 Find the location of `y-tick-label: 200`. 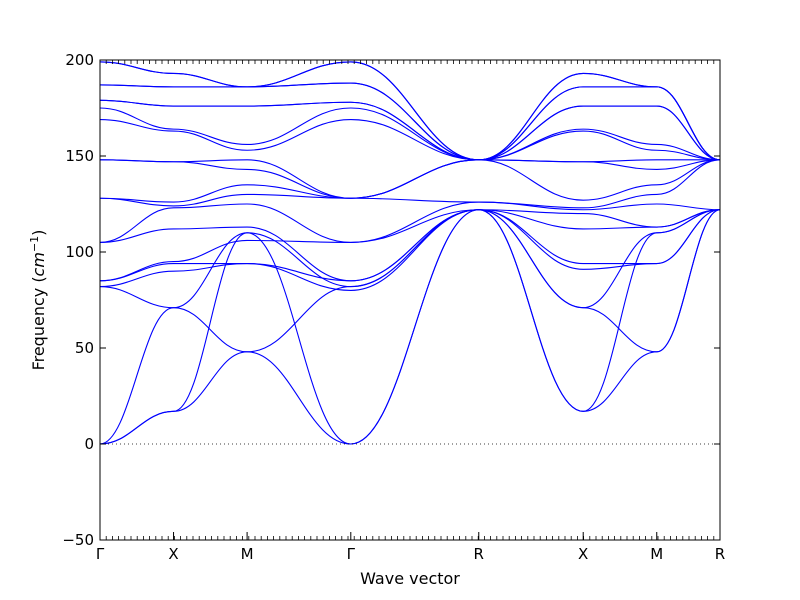

y-tick-label: 200 is located at coordinates (79, 60).